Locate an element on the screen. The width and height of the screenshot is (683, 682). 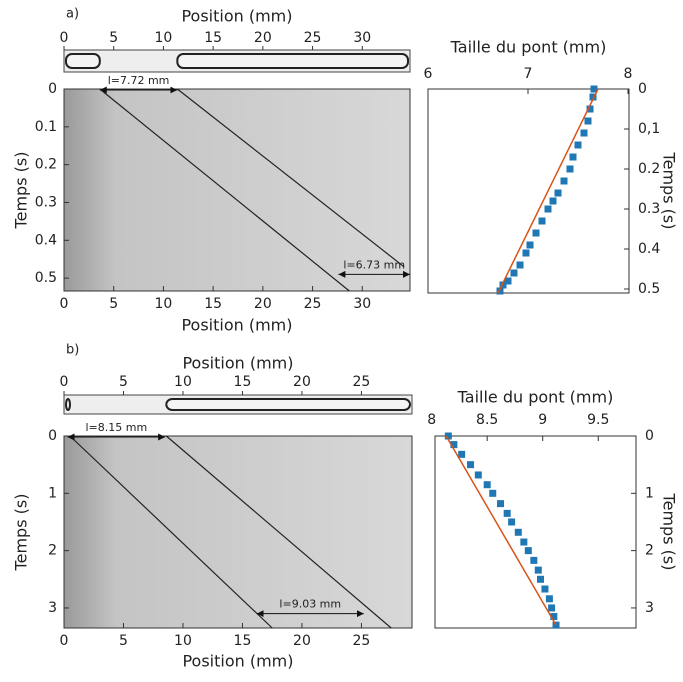
length-label: l=6.73 mm is located at coordinates (374, 264).